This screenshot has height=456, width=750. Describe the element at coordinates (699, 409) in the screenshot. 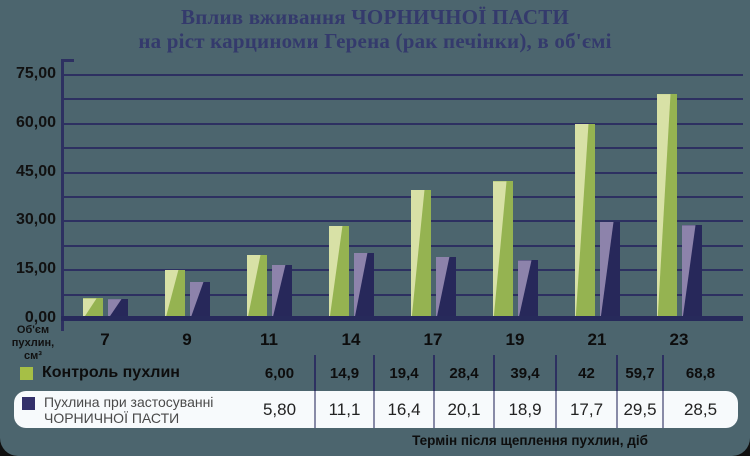

I see `value-cell-row2: 28,5` at that location.